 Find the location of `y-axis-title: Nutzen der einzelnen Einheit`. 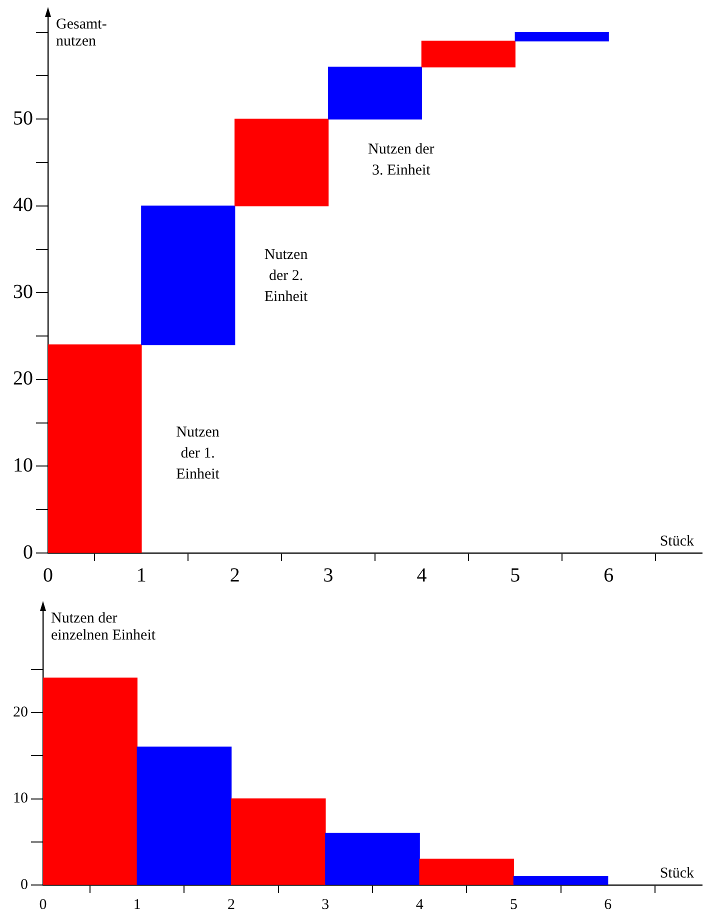

y-axis-title: Nutzen der einzelnen Einheit is located at coordinates (103, 627).